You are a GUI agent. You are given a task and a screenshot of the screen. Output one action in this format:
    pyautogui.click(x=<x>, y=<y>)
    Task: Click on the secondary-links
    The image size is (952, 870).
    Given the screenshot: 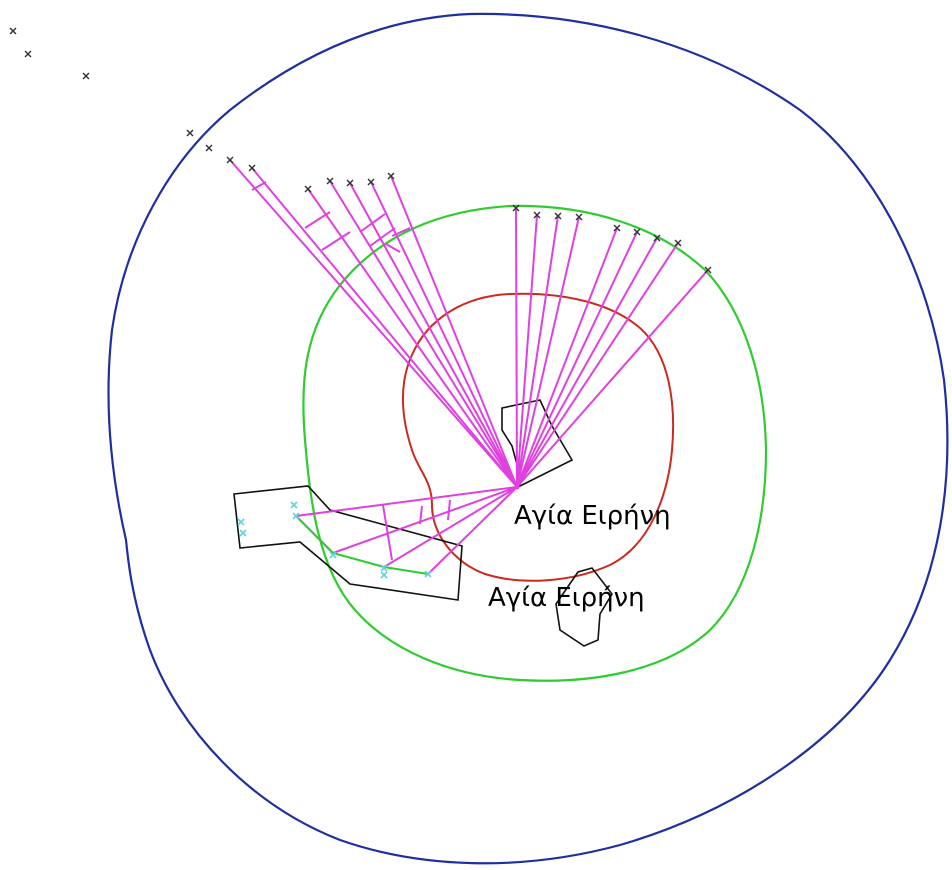 What is the action you would take?
    pyautogui.click(x=362, y=545)
    